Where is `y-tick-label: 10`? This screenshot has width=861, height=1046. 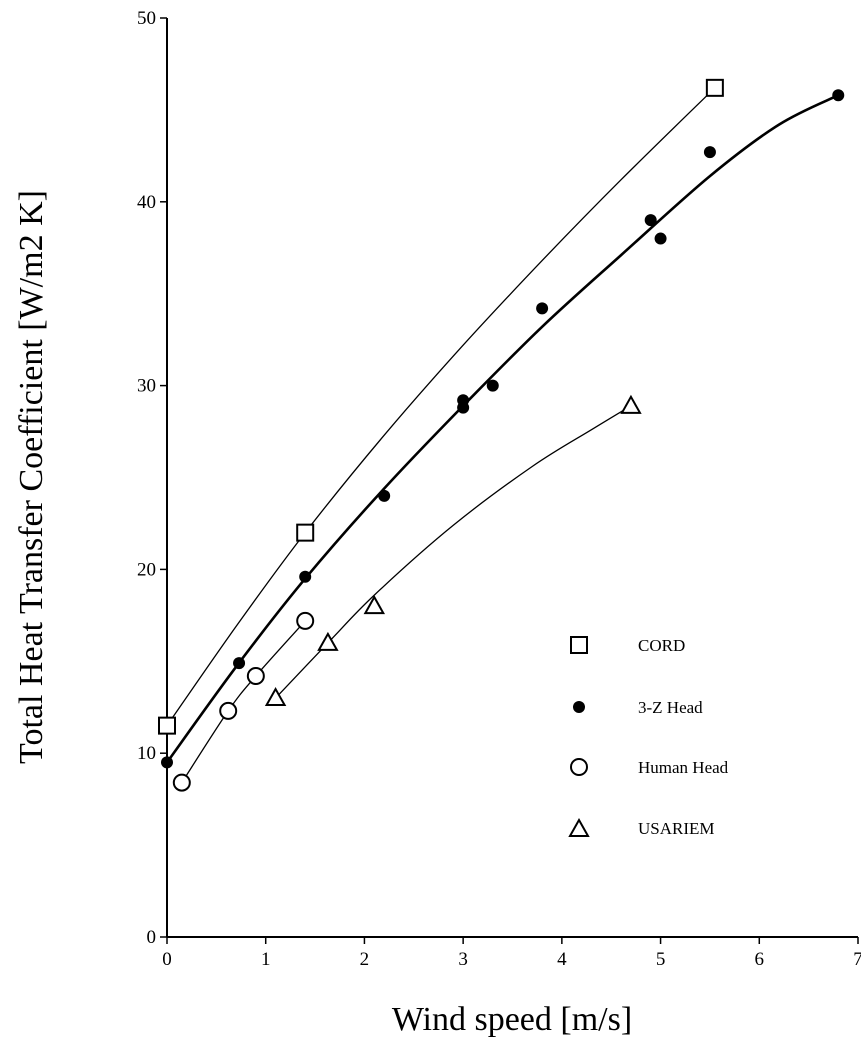
y-tick-label: 10 is located at coordinates (146, 753).